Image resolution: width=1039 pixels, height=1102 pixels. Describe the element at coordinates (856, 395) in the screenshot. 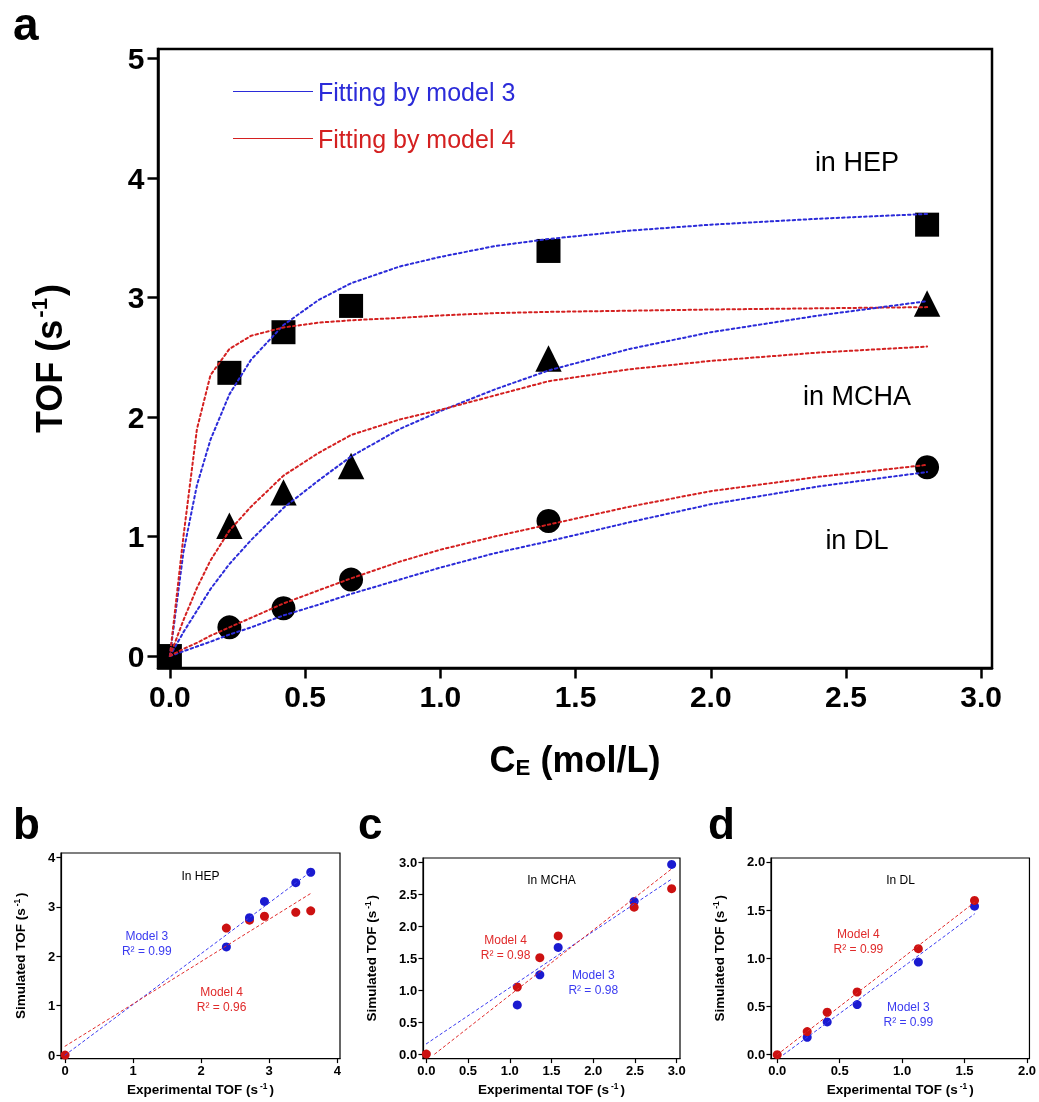

I see `annotation: in MCHA` at that location.